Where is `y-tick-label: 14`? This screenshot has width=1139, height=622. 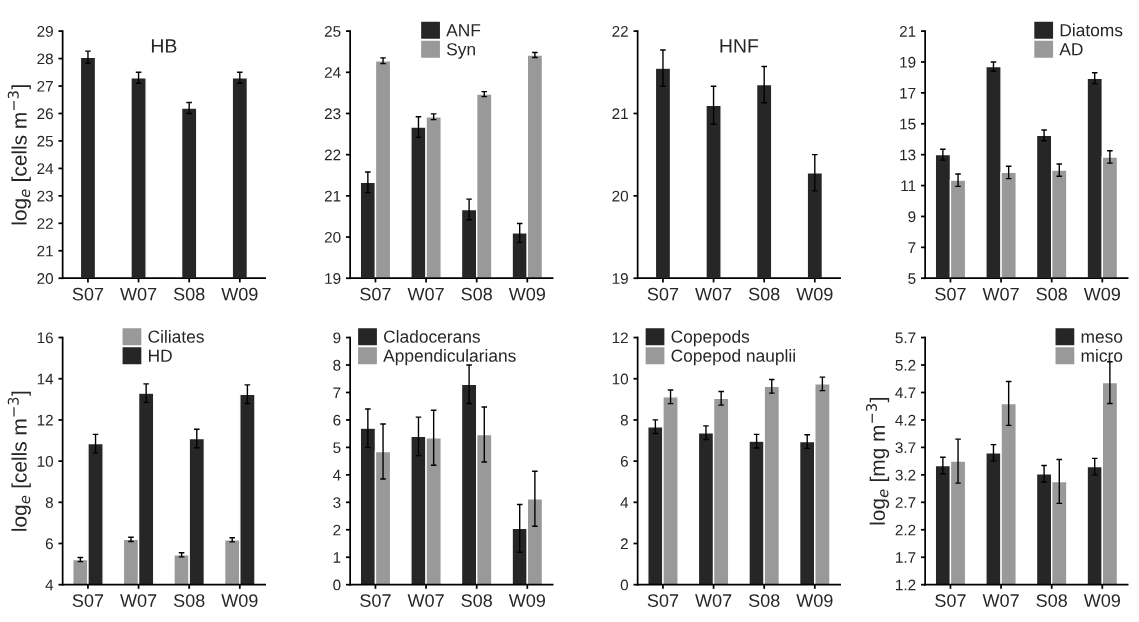 y-tick-label: 14 is located at coordinates (45, 379).